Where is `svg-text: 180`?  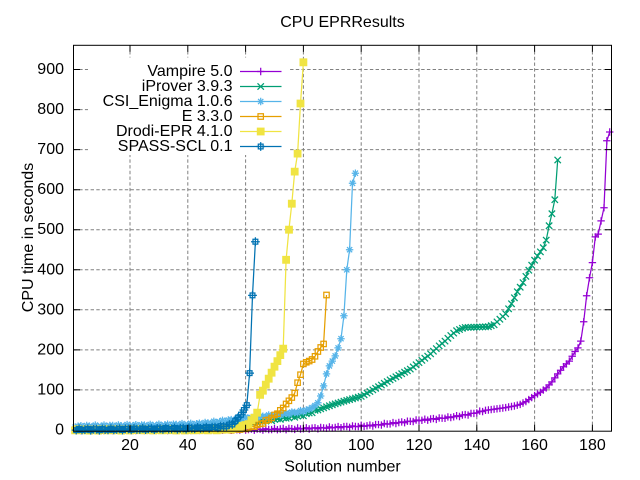
svg-text: 180 is located at coordinates (592, 445).